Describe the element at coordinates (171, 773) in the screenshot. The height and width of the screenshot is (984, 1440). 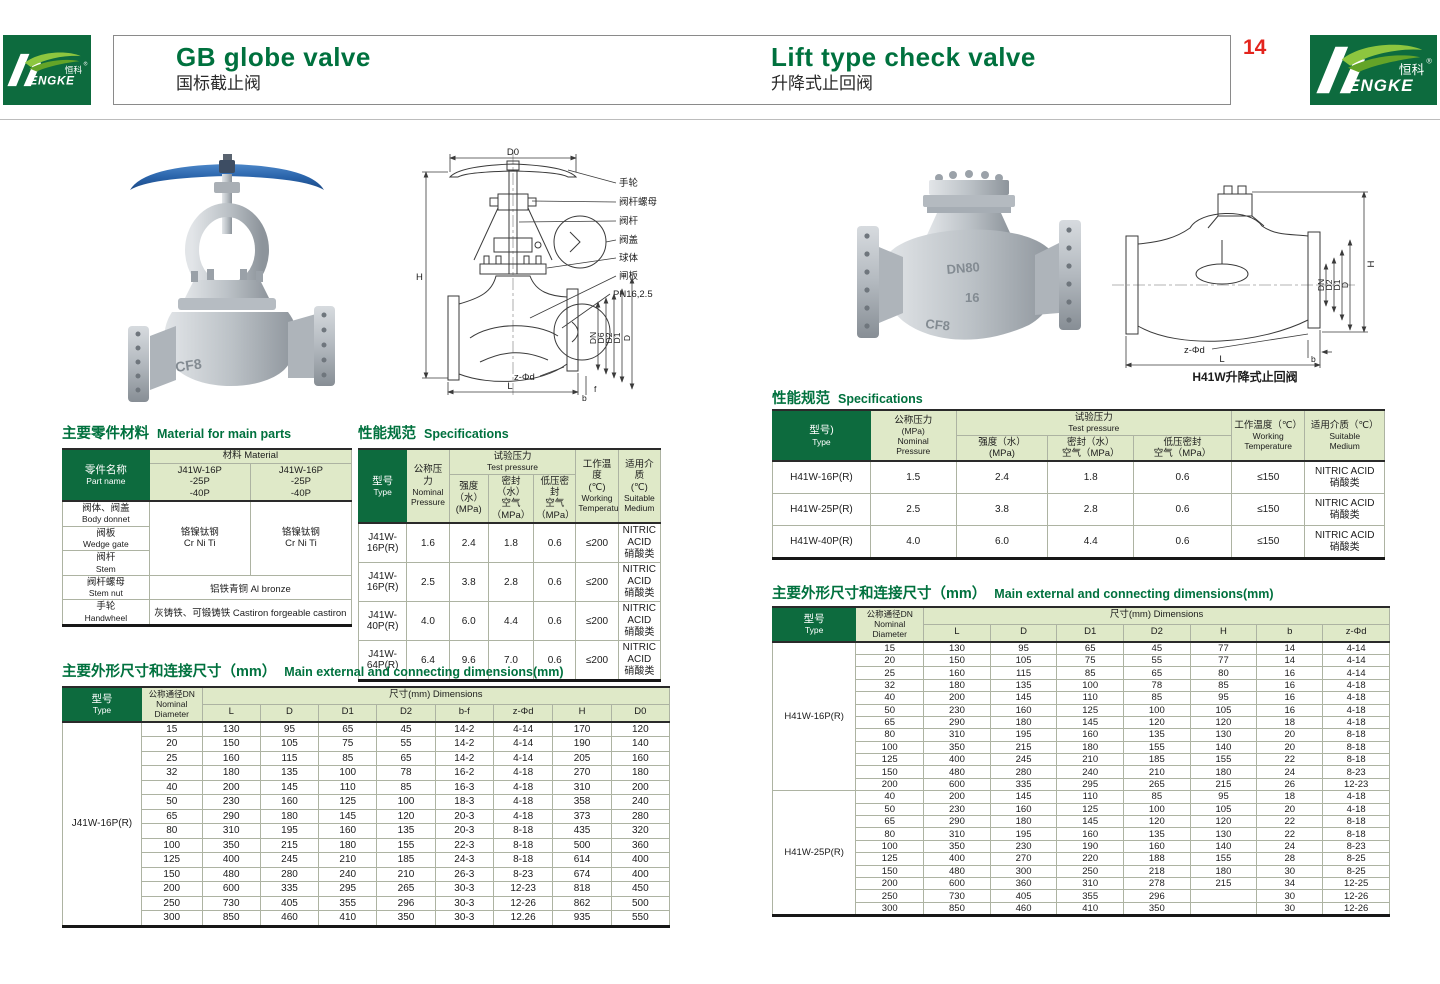
I see `table-cell: 32` at that location.